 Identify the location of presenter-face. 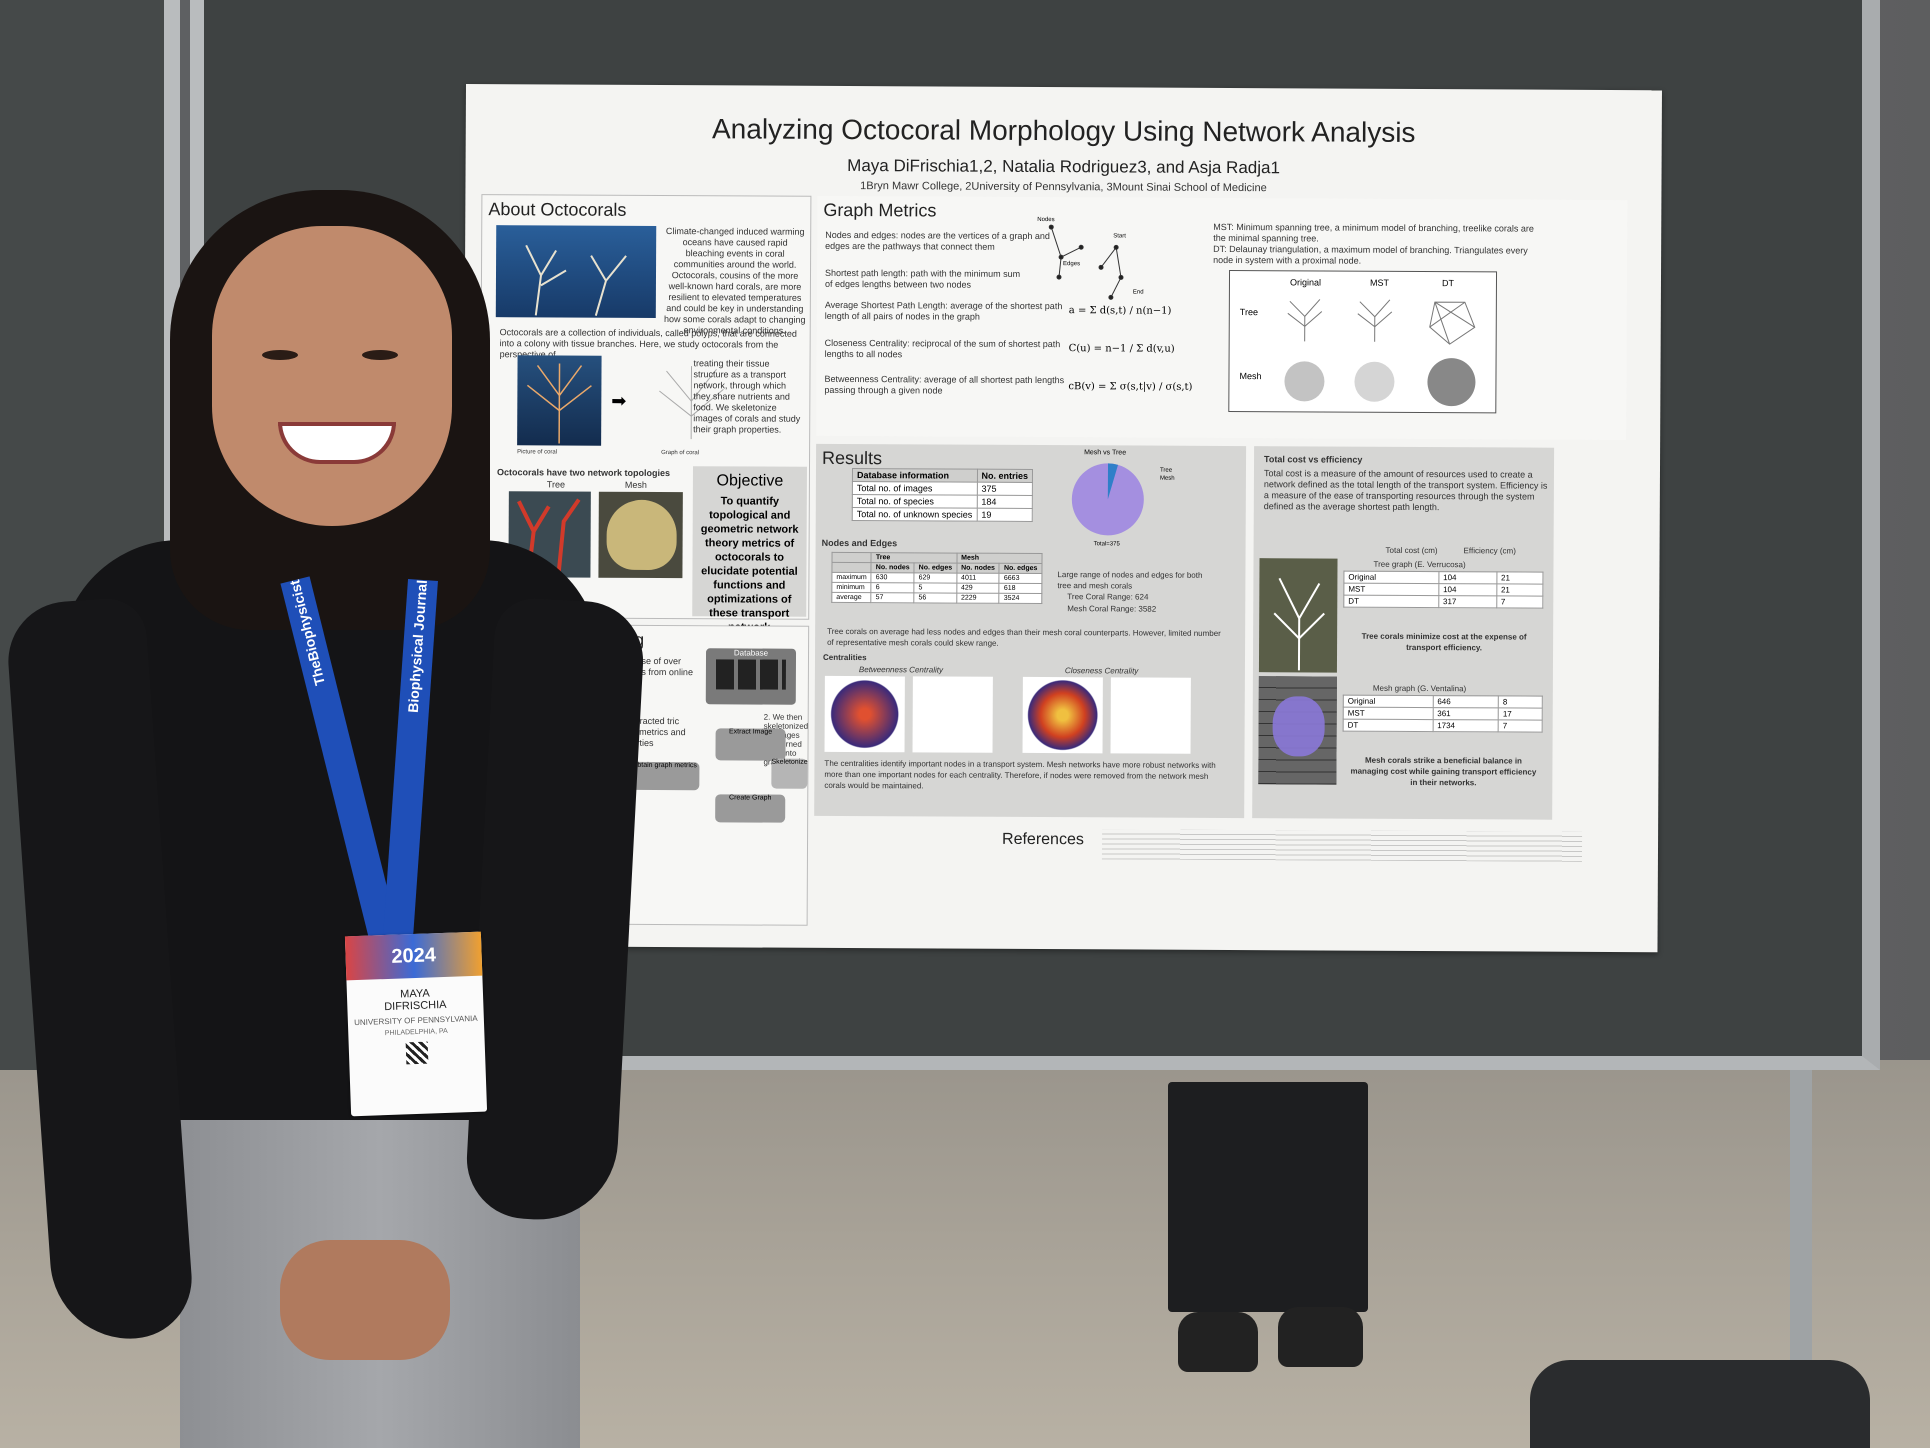
(332, 376).